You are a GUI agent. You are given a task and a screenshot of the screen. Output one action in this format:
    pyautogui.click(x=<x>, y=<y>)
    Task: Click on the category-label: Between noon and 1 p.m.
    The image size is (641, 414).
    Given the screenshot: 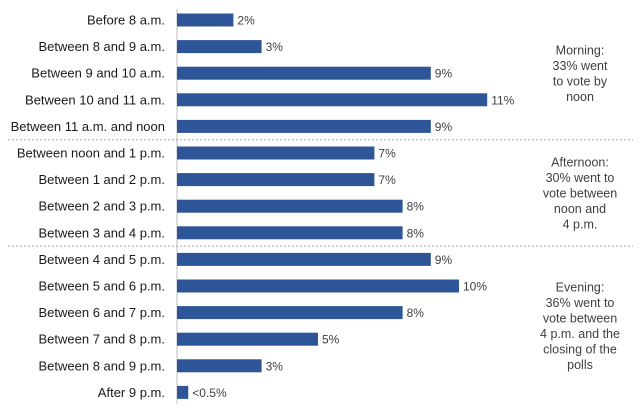 What is the action you would take?
    pyautogui.click(x=91, y=153)
    